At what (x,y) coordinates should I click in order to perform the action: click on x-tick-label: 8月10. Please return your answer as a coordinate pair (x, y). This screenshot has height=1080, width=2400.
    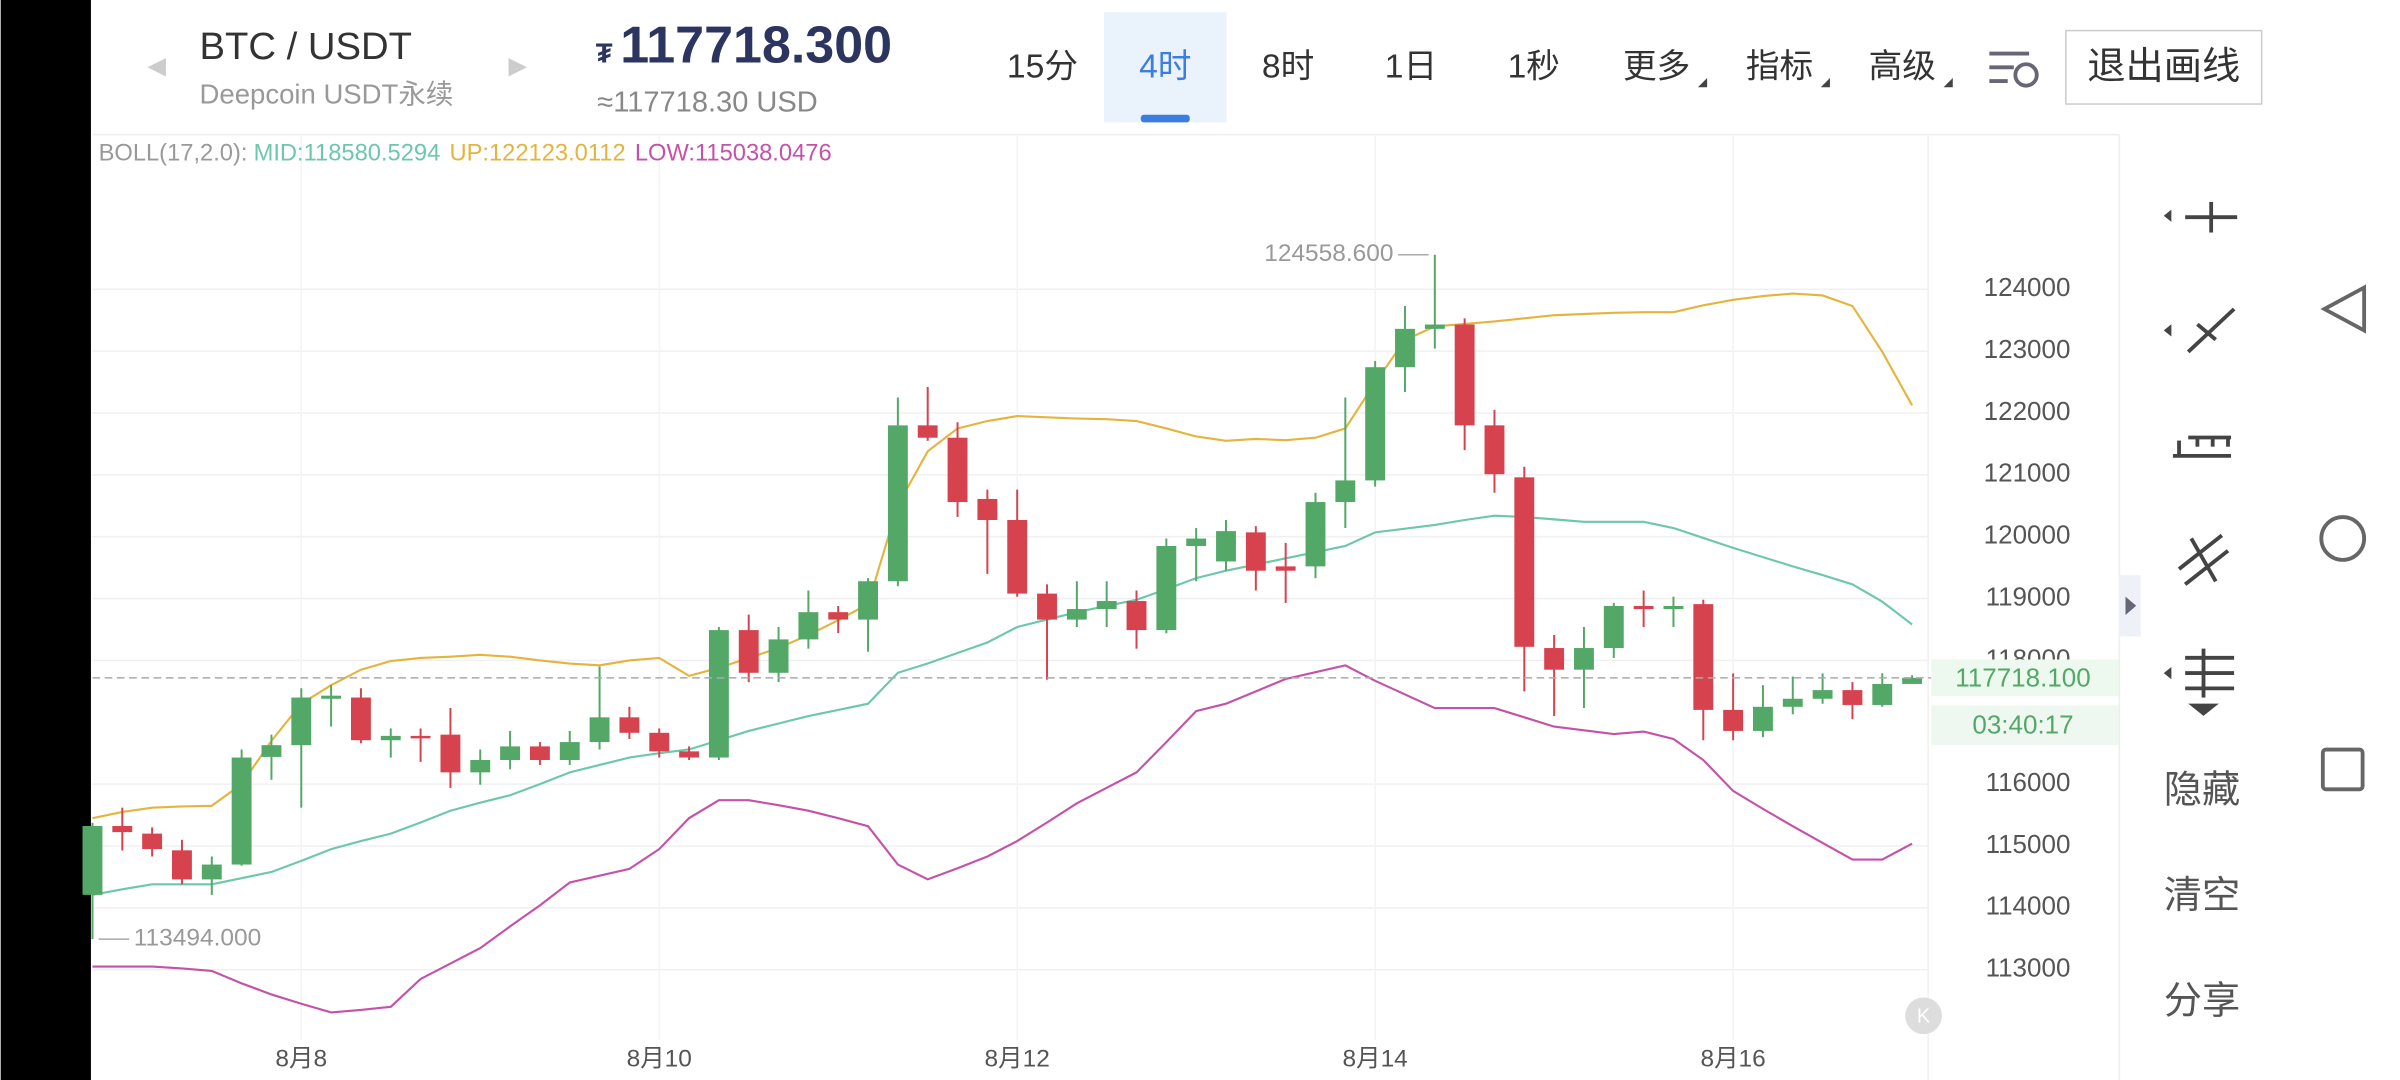
    Looking at the image, I should click on (659, 1059).